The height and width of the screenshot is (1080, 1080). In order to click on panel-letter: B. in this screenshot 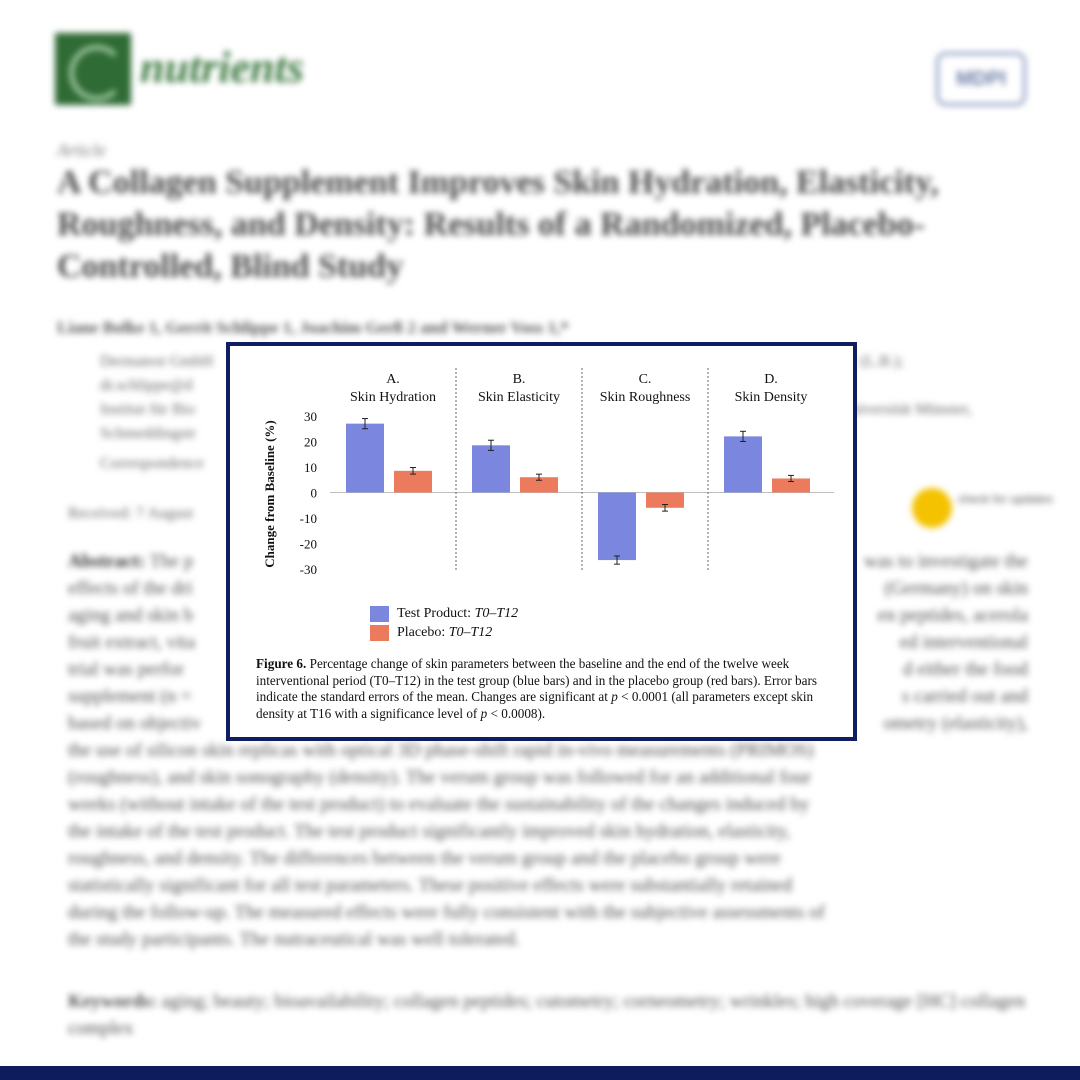, I will do `click(519, 379)`.